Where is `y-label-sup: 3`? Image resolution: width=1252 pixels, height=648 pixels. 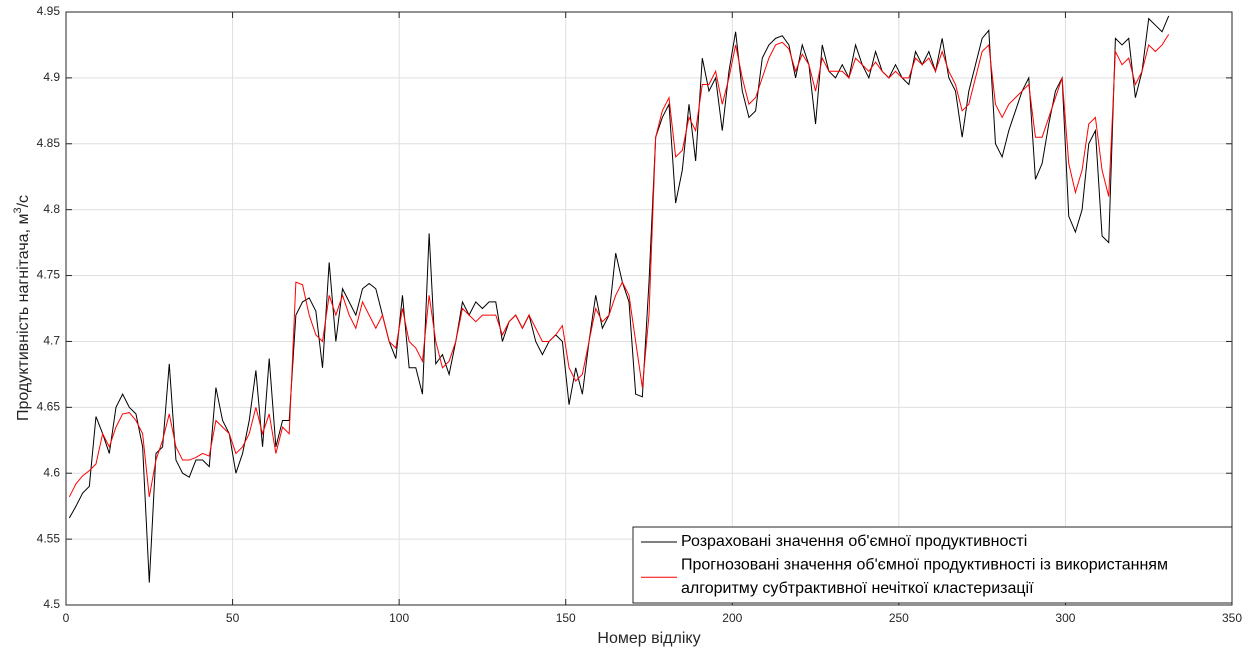
y-label-sup: 3 is located at coordinates (18, 210).